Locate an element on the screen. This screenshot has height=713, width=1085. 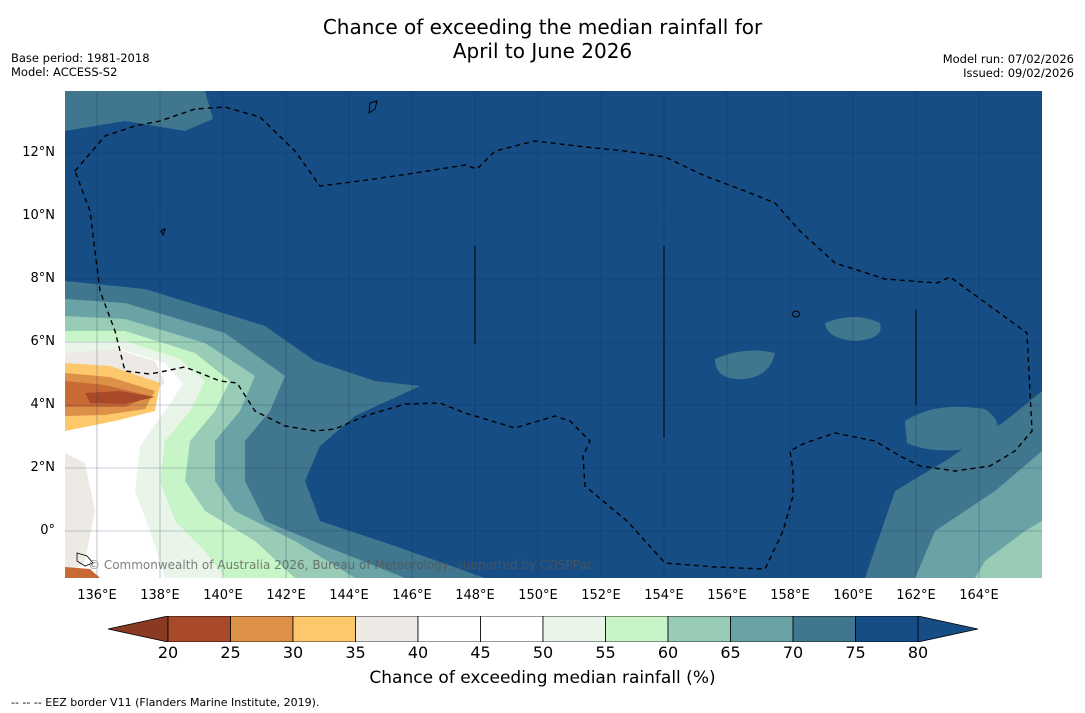
colorbar-label: 70 is located at coordinates (793, 652).